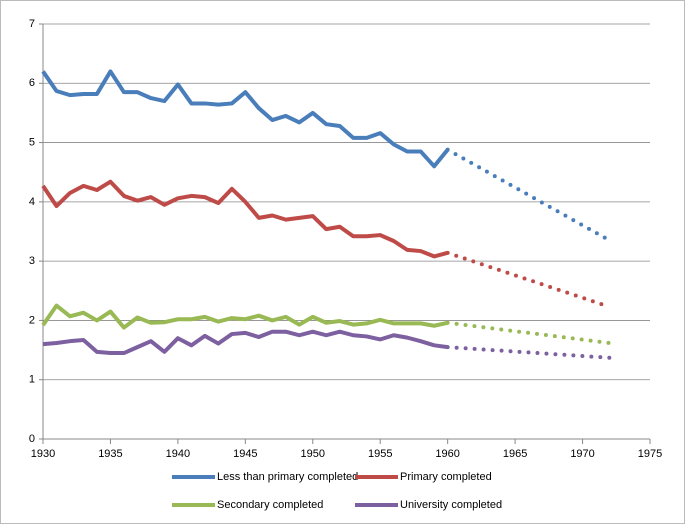 This screenshot has height=524, width=686. I want to click on y-tick-label: 7, so click(32, 24).